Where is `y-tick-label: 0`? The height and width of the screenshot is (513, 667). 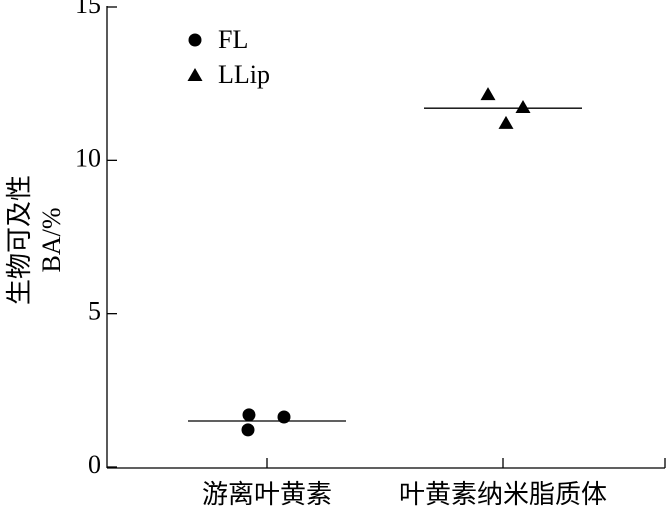
y-tick-label: 0 is located at coordinates (94, 464).